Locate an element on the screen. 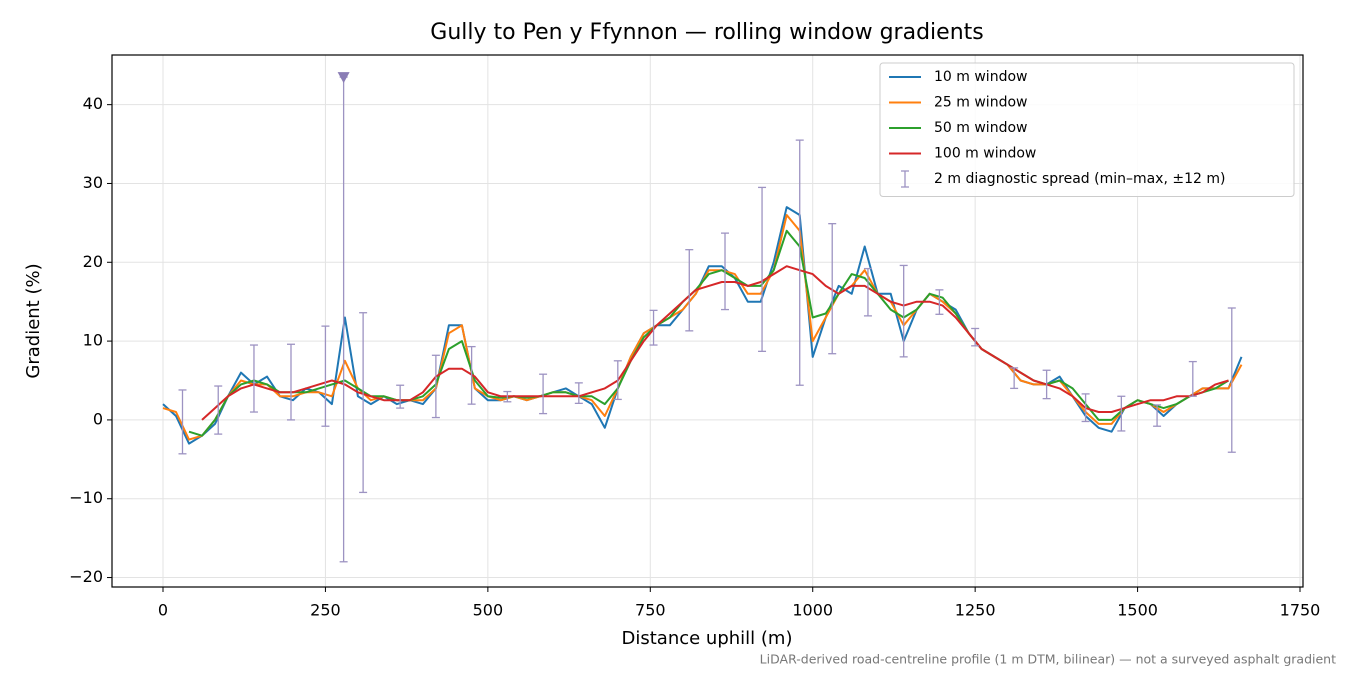 This screenshot has width=1350, height=675. x-tick-label: 1500 is located at coordinates (1137, 610).